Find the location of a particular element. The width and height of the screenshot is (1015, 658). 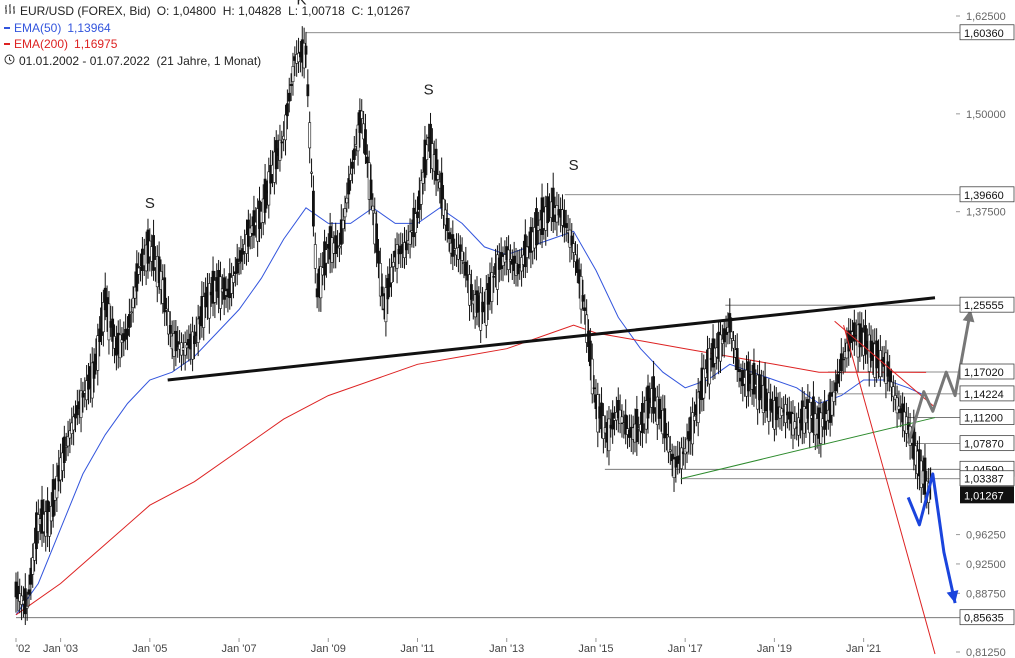

level-label: 1,11200 is located at coordinates (983, 419).